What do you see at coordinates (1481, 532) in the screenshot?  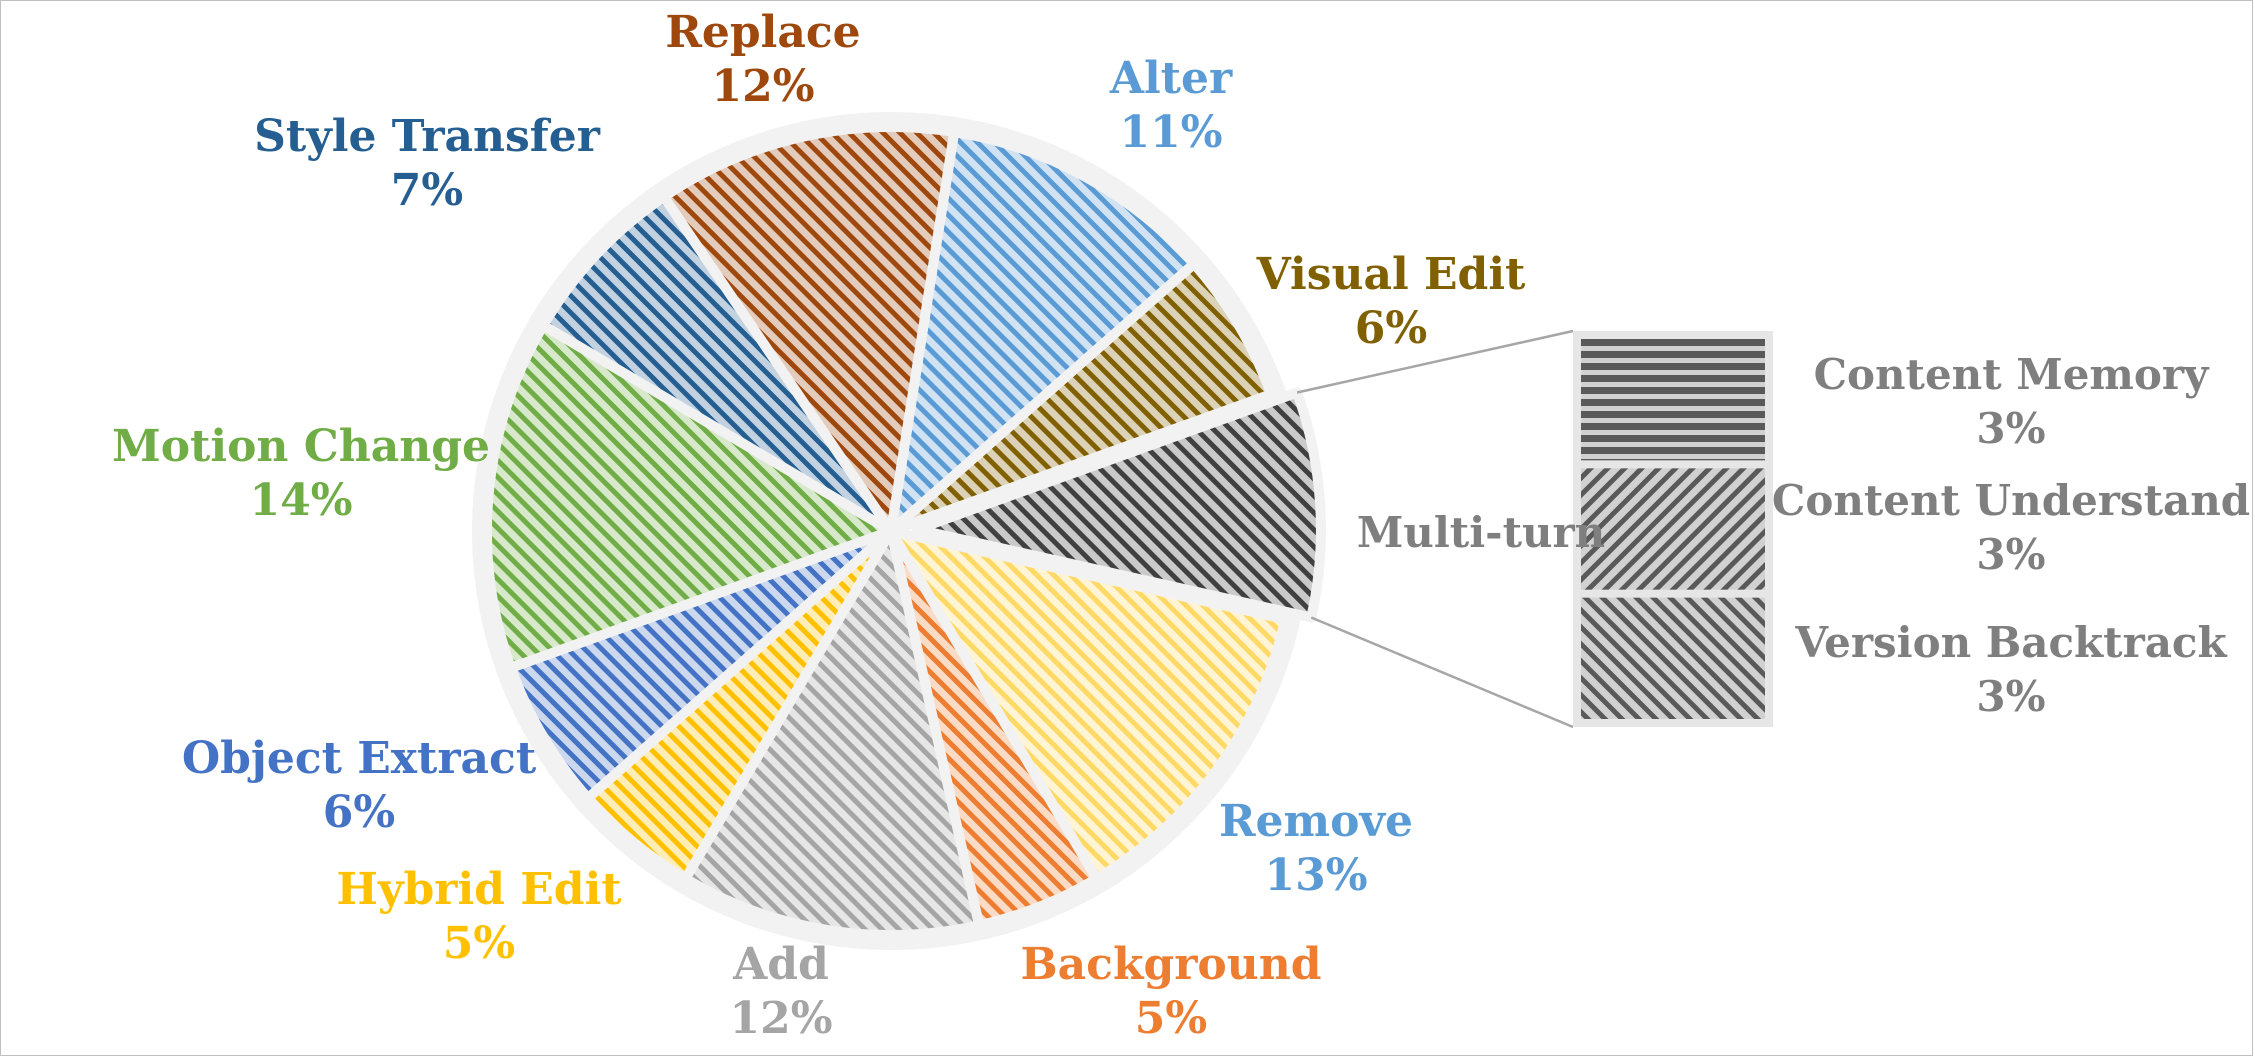 I see `label-multi-turn: Multi-turn` at bounding box center [1481, 532].